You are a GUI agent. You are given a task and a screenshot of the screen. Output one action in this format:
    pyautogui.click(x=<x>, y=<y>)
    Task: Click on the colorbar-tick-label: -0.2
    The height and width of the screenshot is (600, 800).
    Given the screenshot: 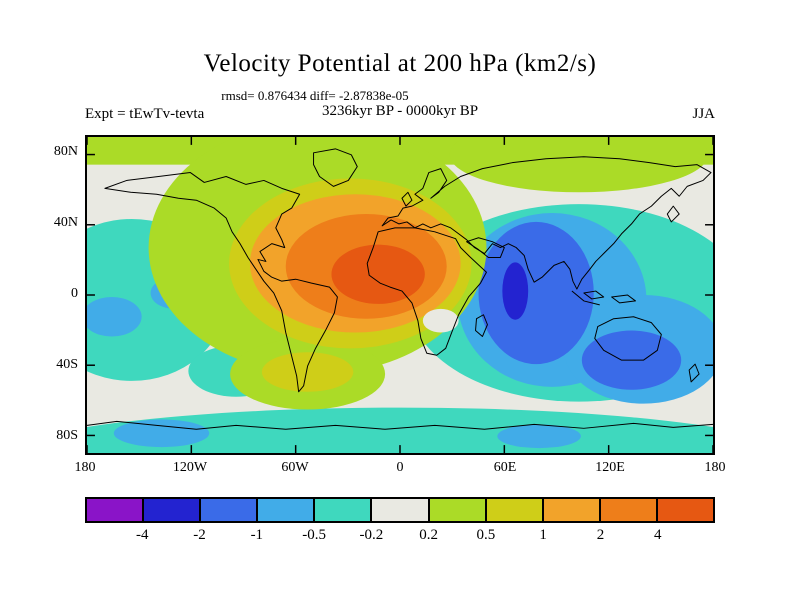 What is the action you would take?
    pyautogui.click(x=371, y=535)
    